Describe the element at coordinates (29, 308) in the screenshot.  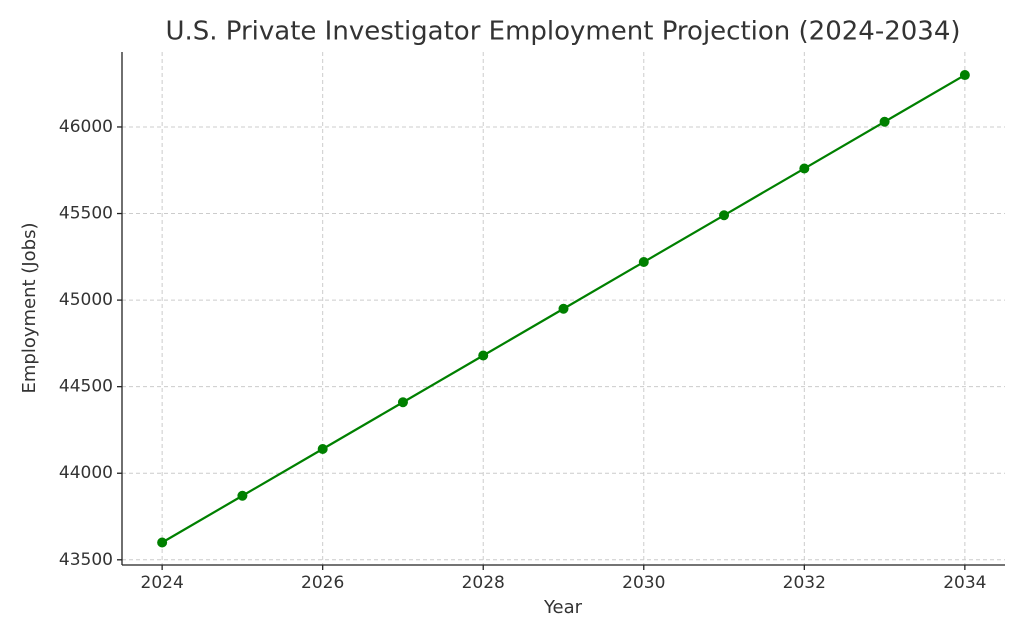
I see `y-axis-label: Employment (Jobs)` at that location.